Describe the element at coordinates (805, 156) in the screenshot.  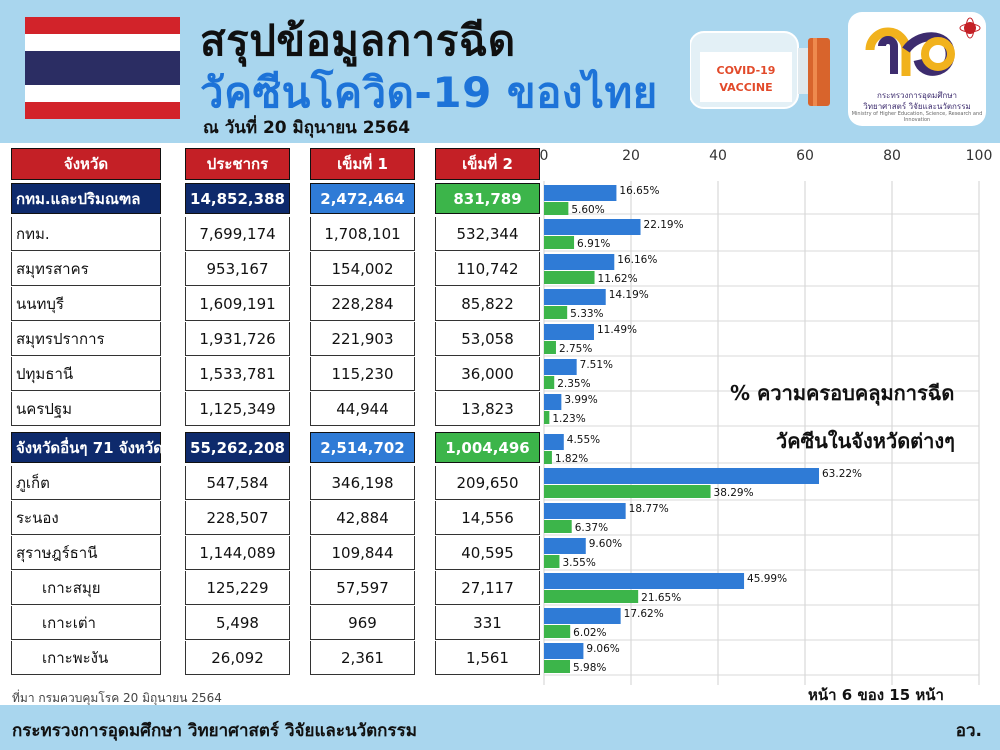
I see `x-tick-label: 60` at that location.